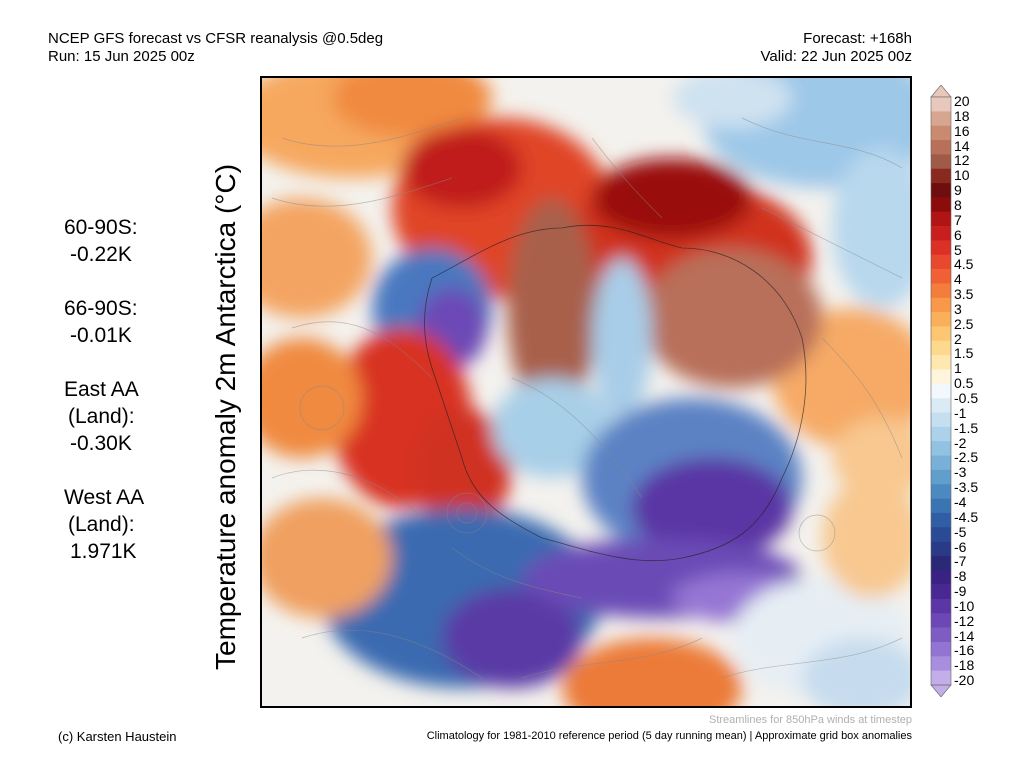 This screenshot has height=768, width=1024. What do you see at coordinates (101, 389) in the screenshot?
I see `stat-label: East AA` at bounding box center [101, 389].